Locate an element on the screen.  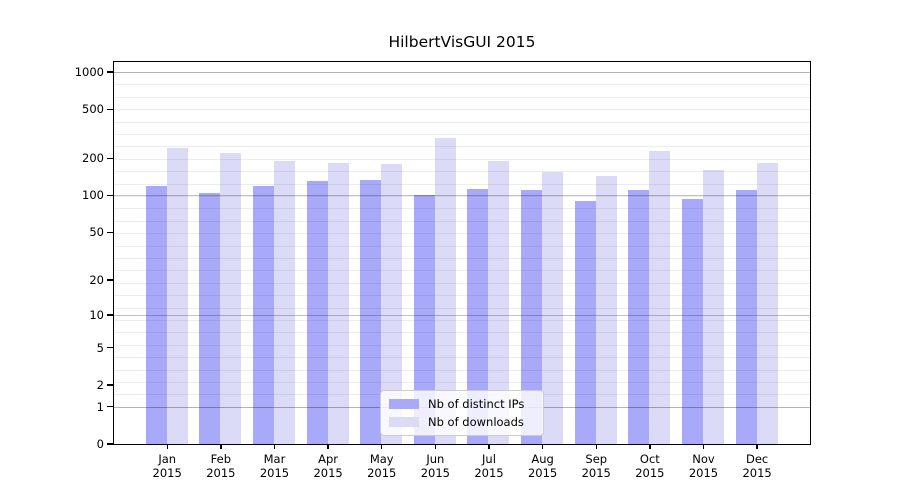
x-tick-label-feb: Feb 2015 is located at coordinates (221, 466).